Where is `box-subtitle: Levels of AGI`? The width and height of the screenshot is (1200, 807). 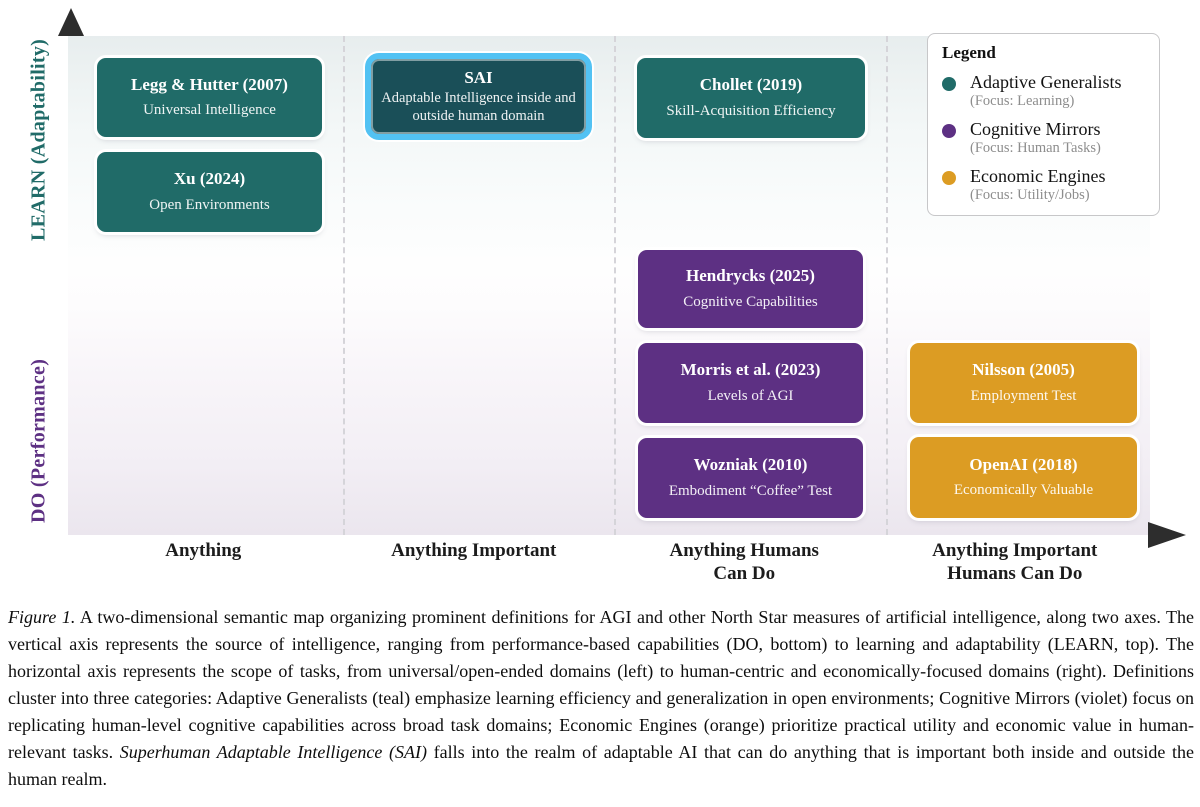
box-subtitle: Levels of AGI is located at coordinates (750, 395).